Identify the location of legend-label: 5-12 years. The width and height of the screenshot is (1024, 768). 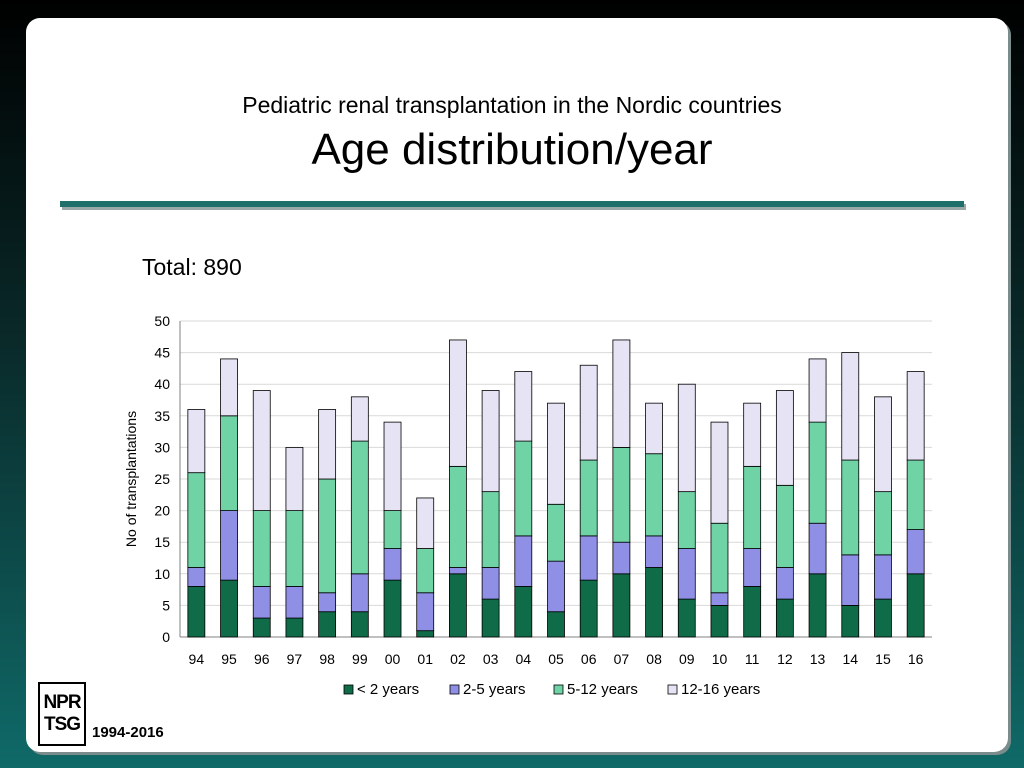
(602, 689).